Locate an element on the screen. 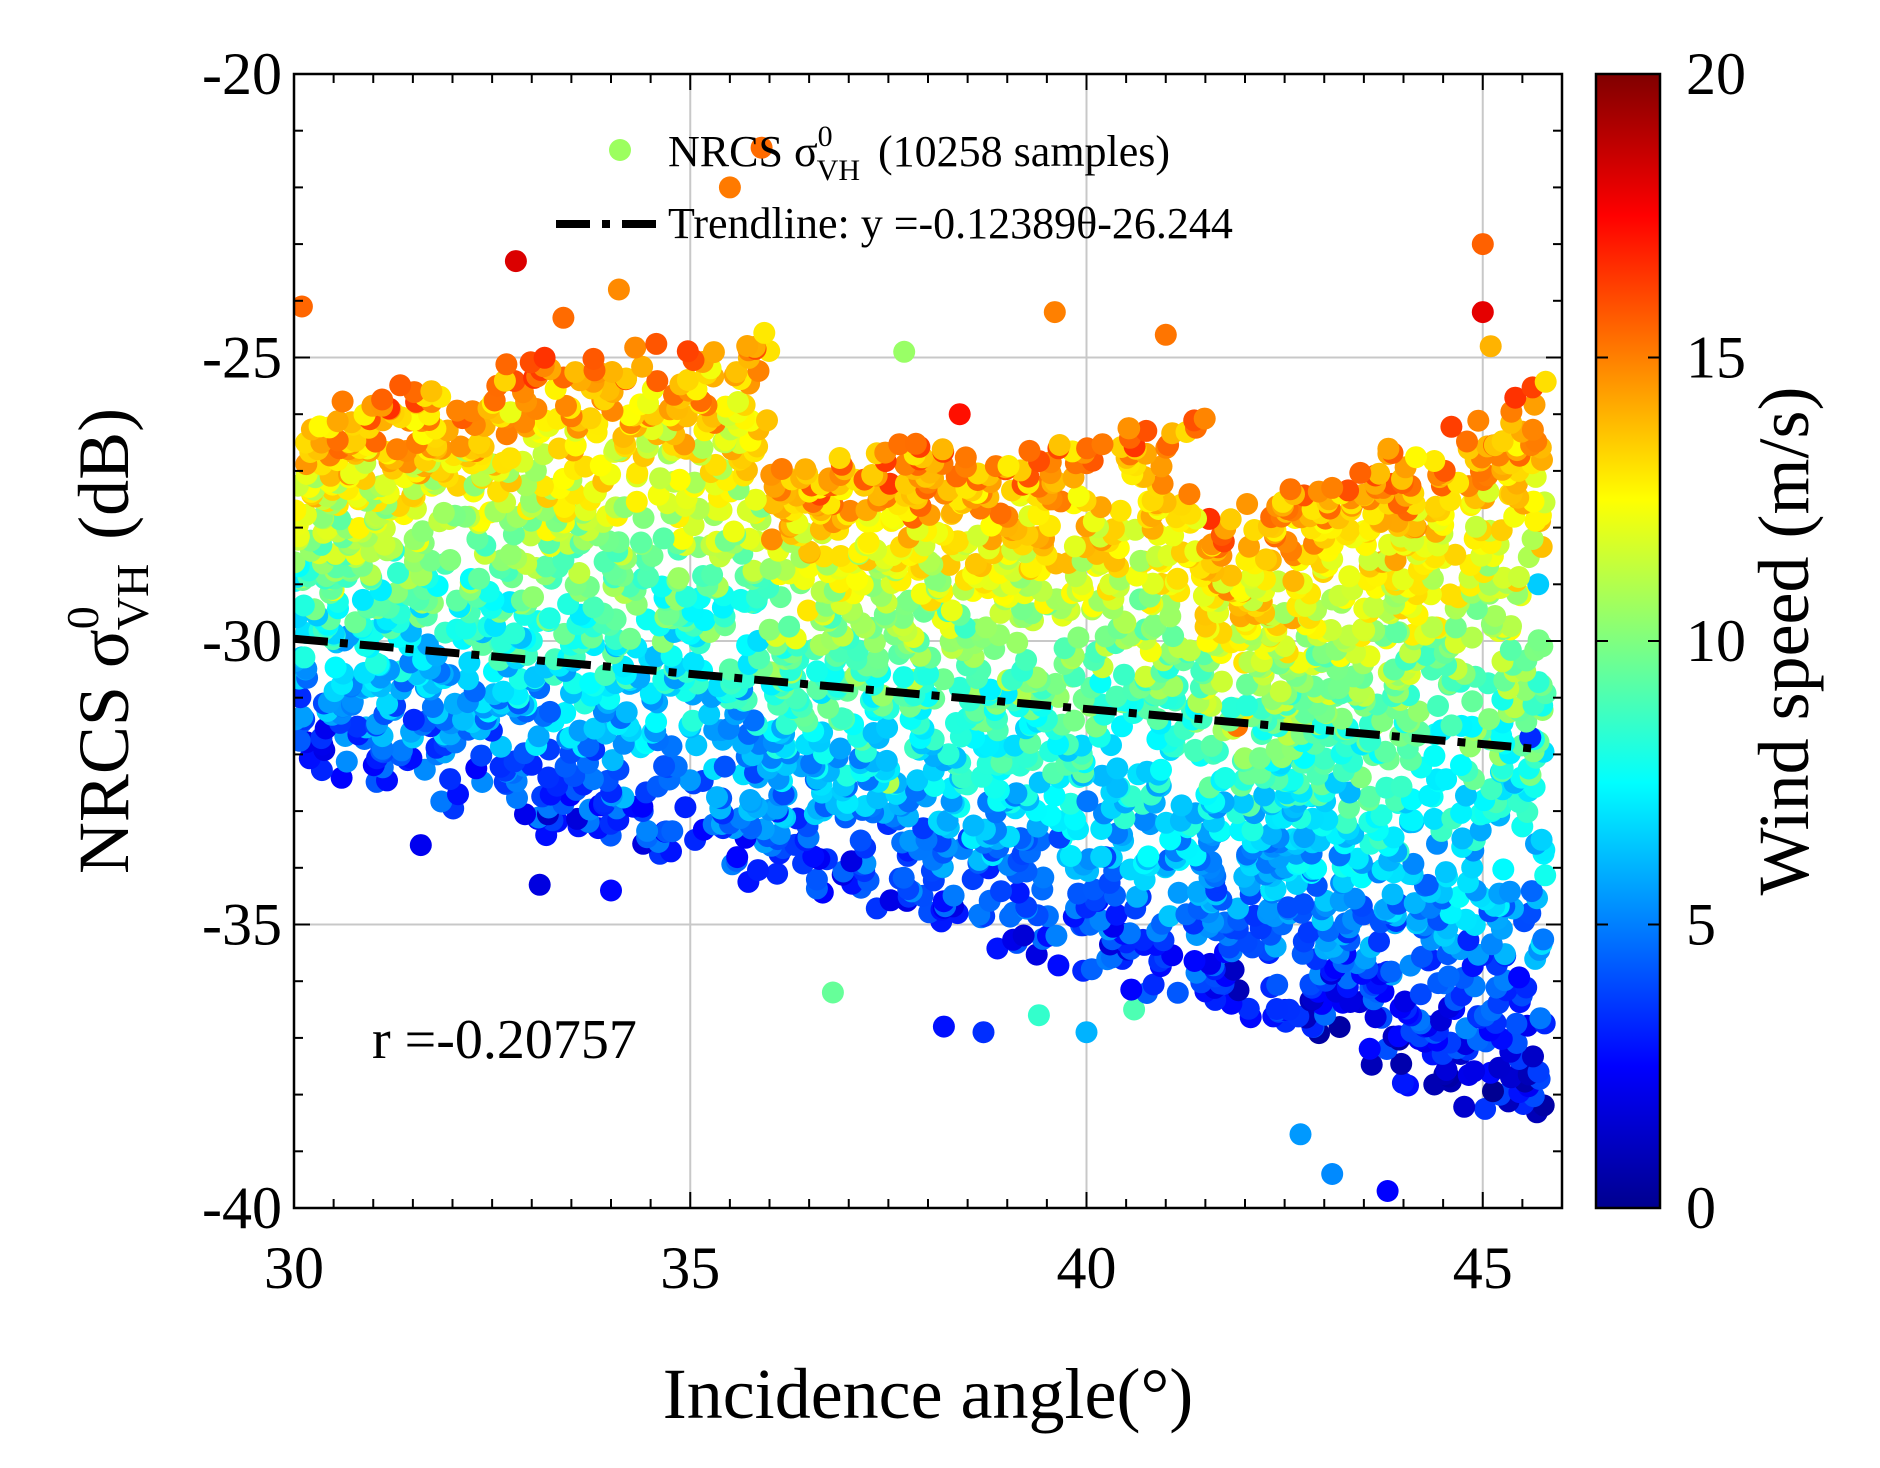  colorbar-tick-label: 5 is located at coordinates (1701, 925).